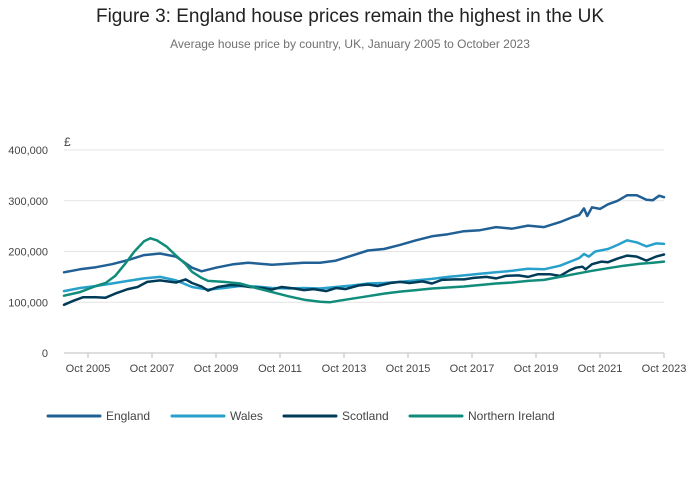 The image size is (700, 502). I want to click on y-tick-label: 100,000, so click(28, 303).